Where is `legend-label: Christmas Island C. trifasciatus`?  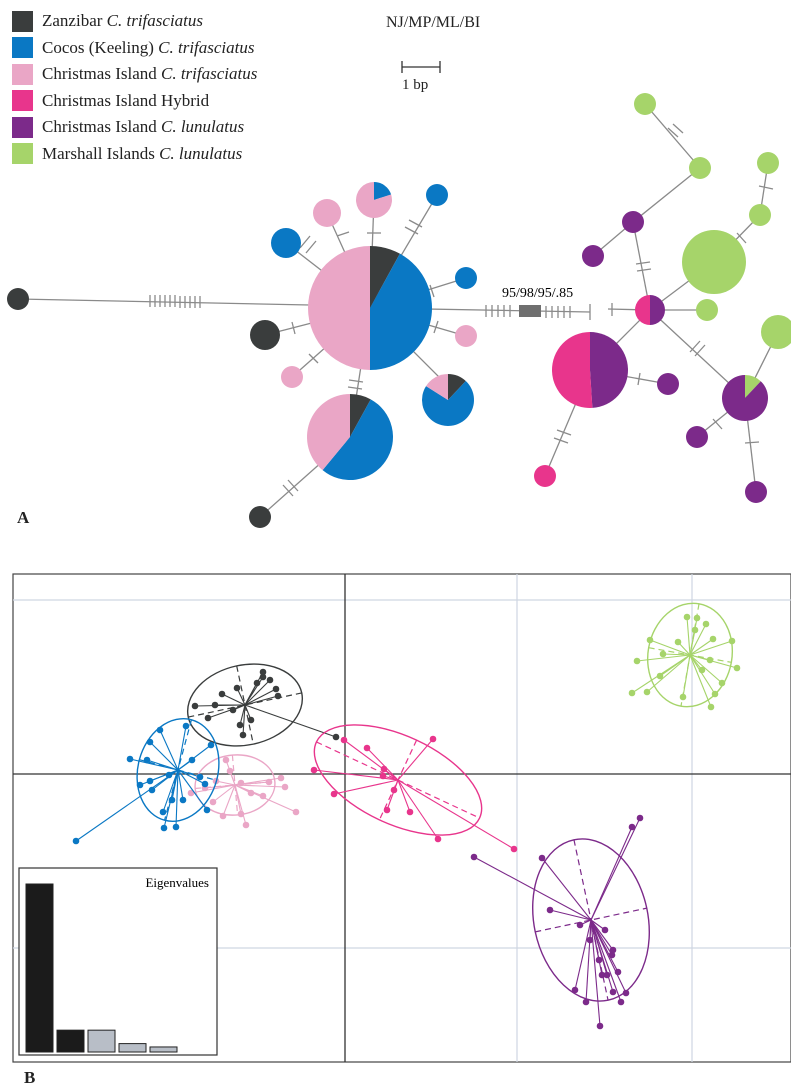
legend-label: Christmas Island C. trifasciatus is located at coordinates (150, 74).